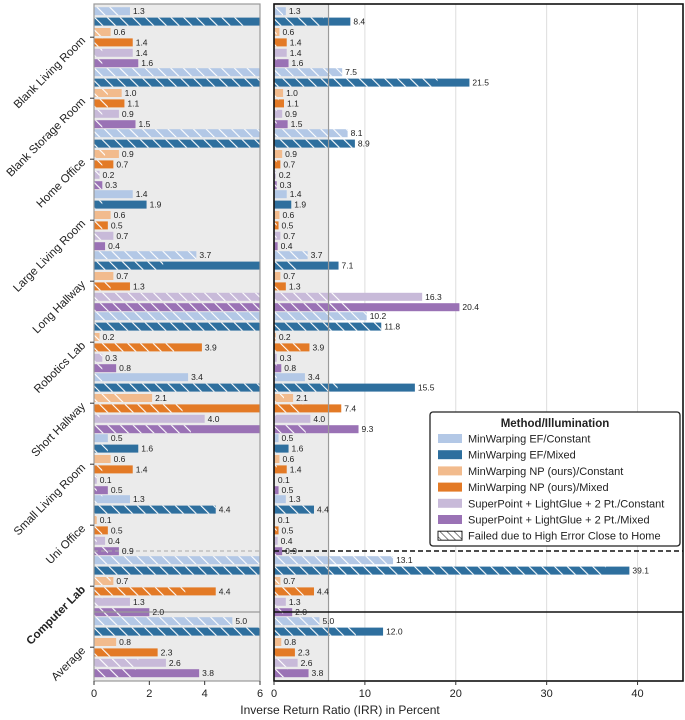  I want to click on data-label: 2.0, so click(301, 612).